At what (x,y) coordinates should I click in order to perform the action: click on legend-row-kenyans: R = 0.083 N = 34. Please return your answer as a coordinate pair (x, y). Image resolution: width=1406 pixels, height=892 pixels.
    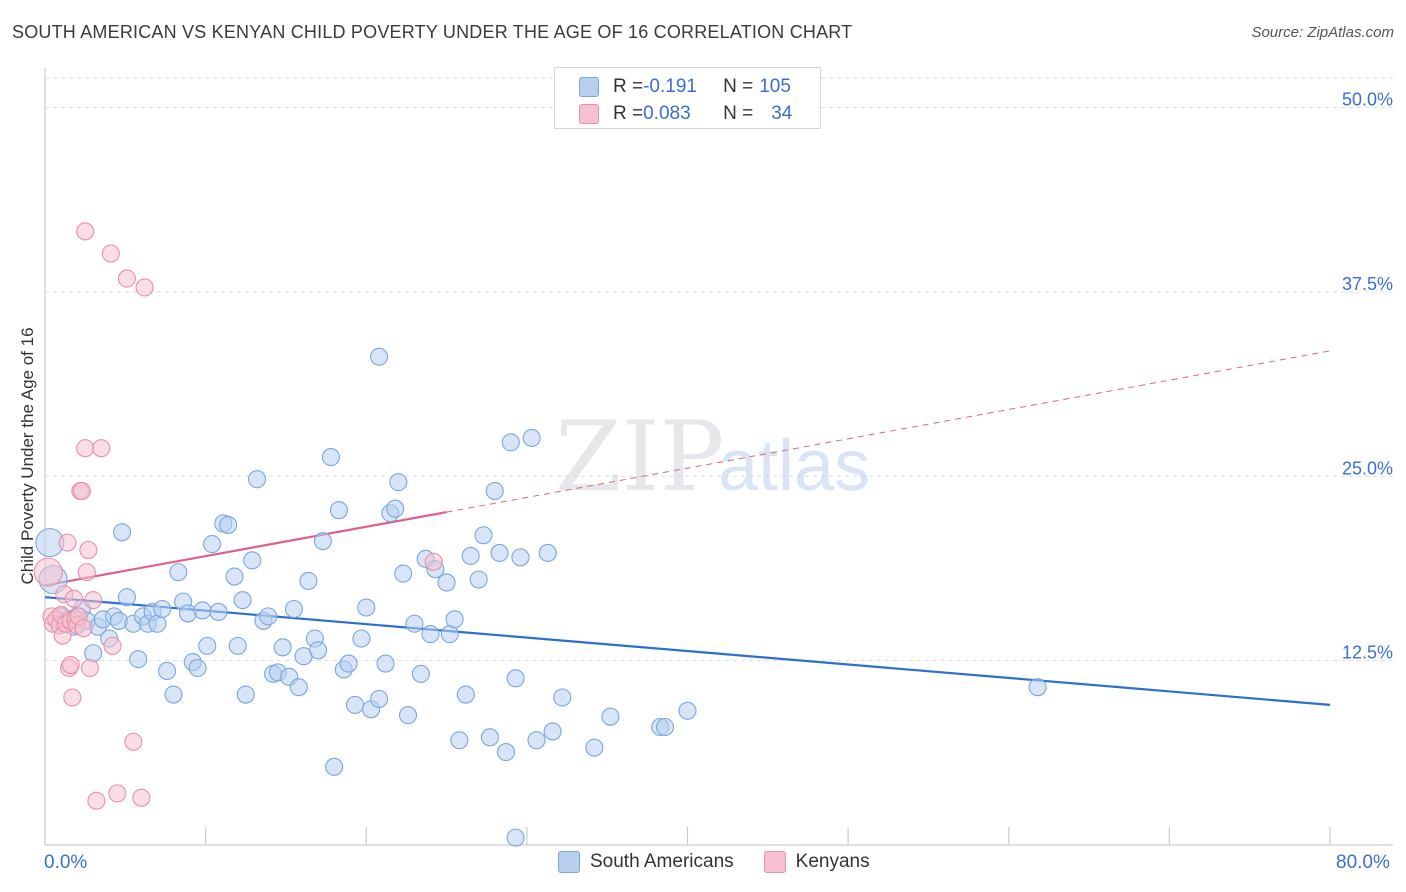
    Looking at the image, I should click on (685, 114).